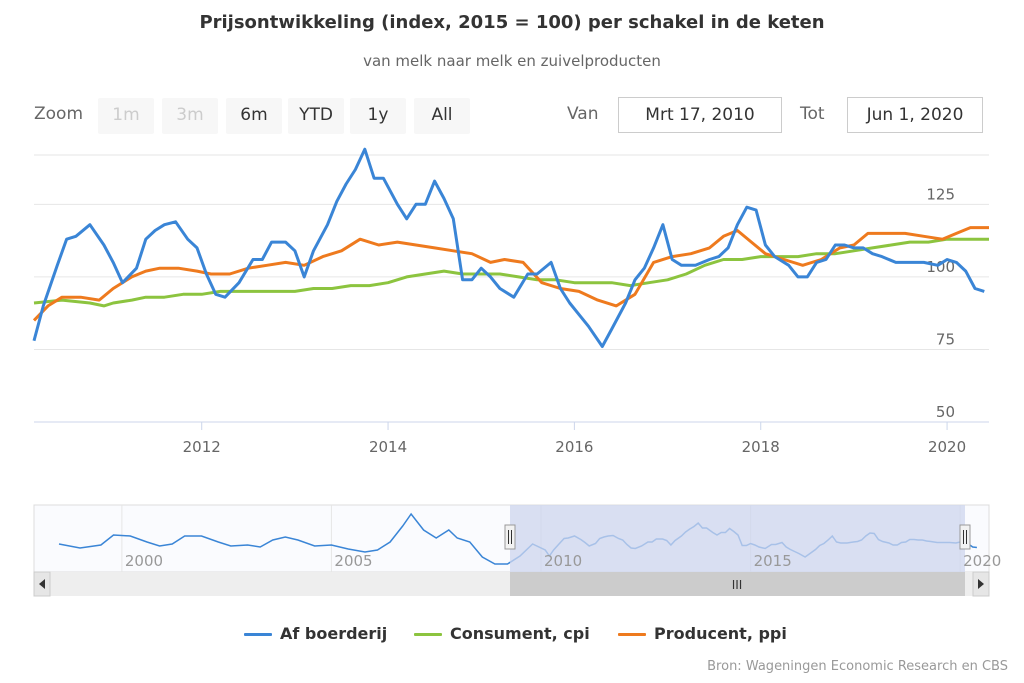 The image size is (1024, 683). Describe the element at coordinates (965, 537) in the screenshot. I see `navigator-handle-right` at that location.